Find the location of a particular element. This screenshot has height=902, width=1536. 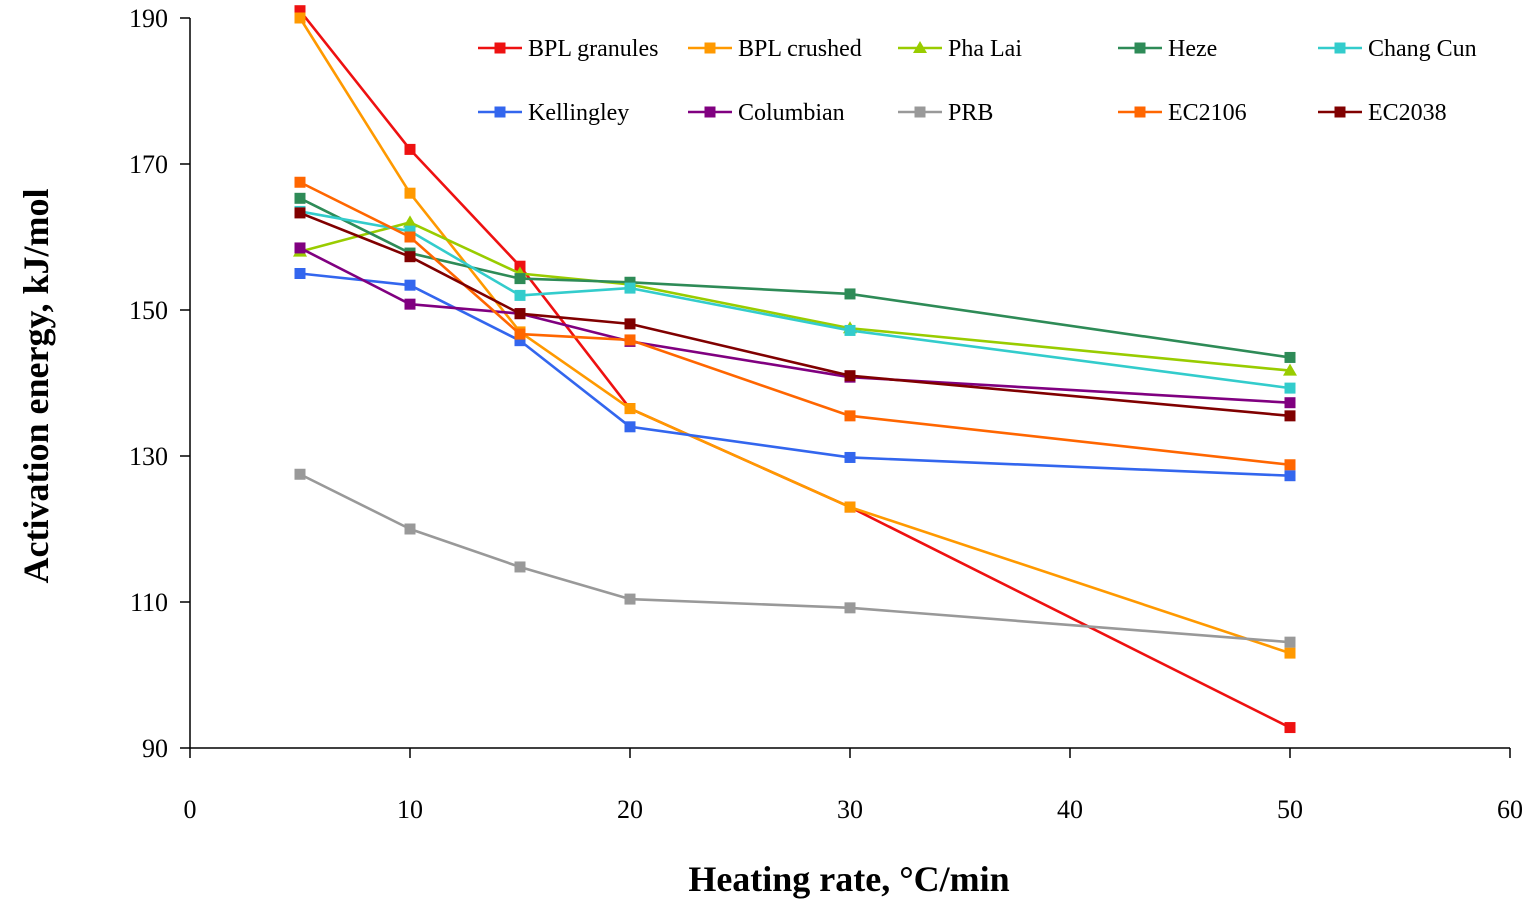

legend-item-bpl-granules: BPL granules is located at coordinates (568, 49).